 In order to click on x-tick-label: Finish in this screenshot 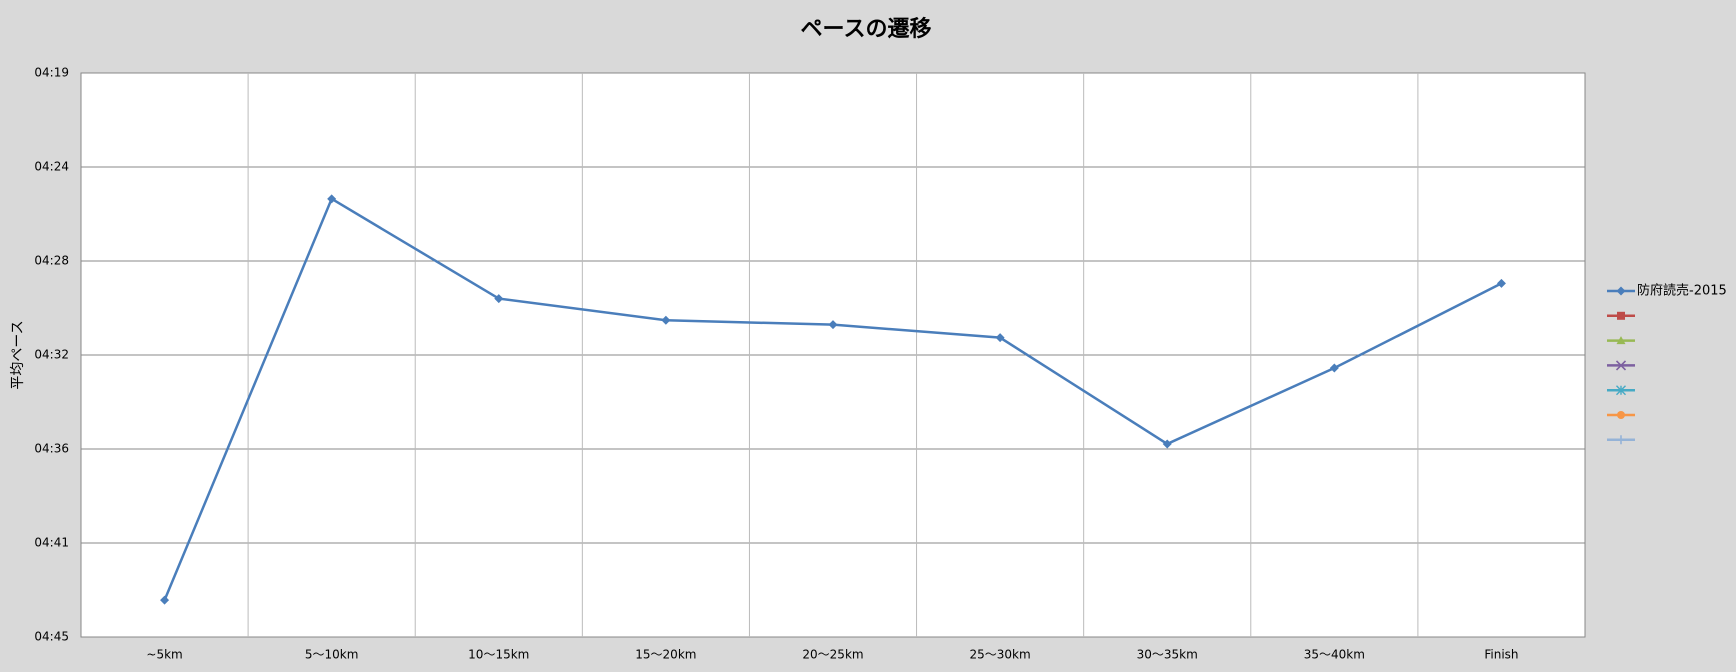, I will do `click(1501, 655)`.